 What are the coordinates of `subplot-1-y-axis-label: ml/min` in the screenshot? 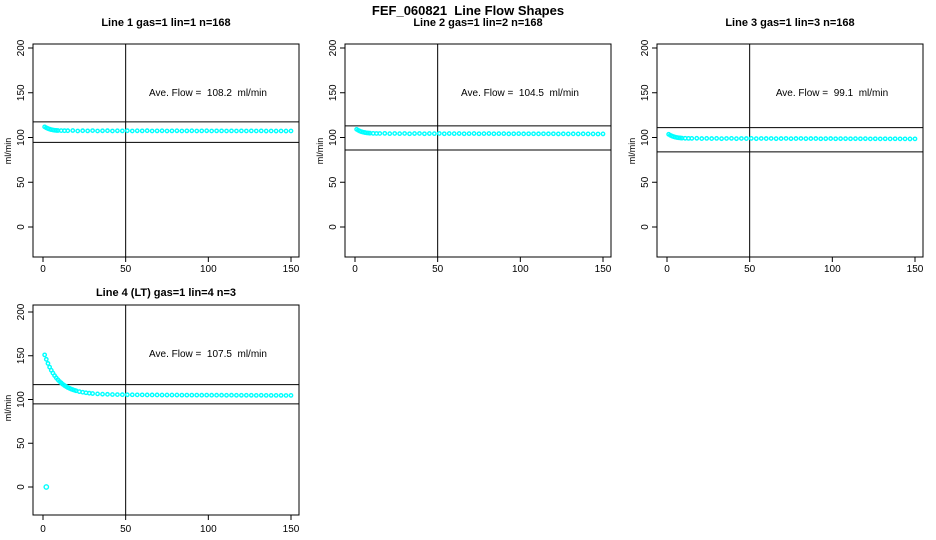 It's located at (8, 151).